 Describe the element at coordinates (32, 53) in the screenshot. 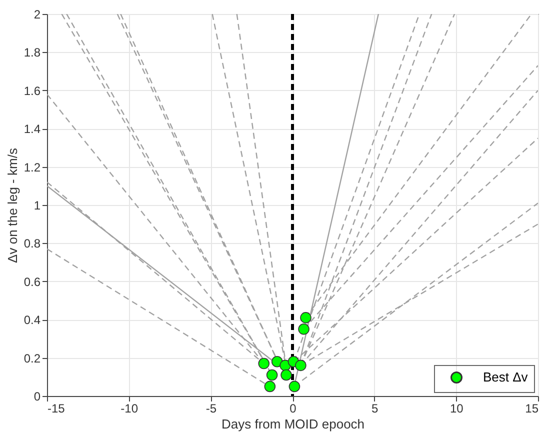

I see `y-tick-label: 1.8` at that location.